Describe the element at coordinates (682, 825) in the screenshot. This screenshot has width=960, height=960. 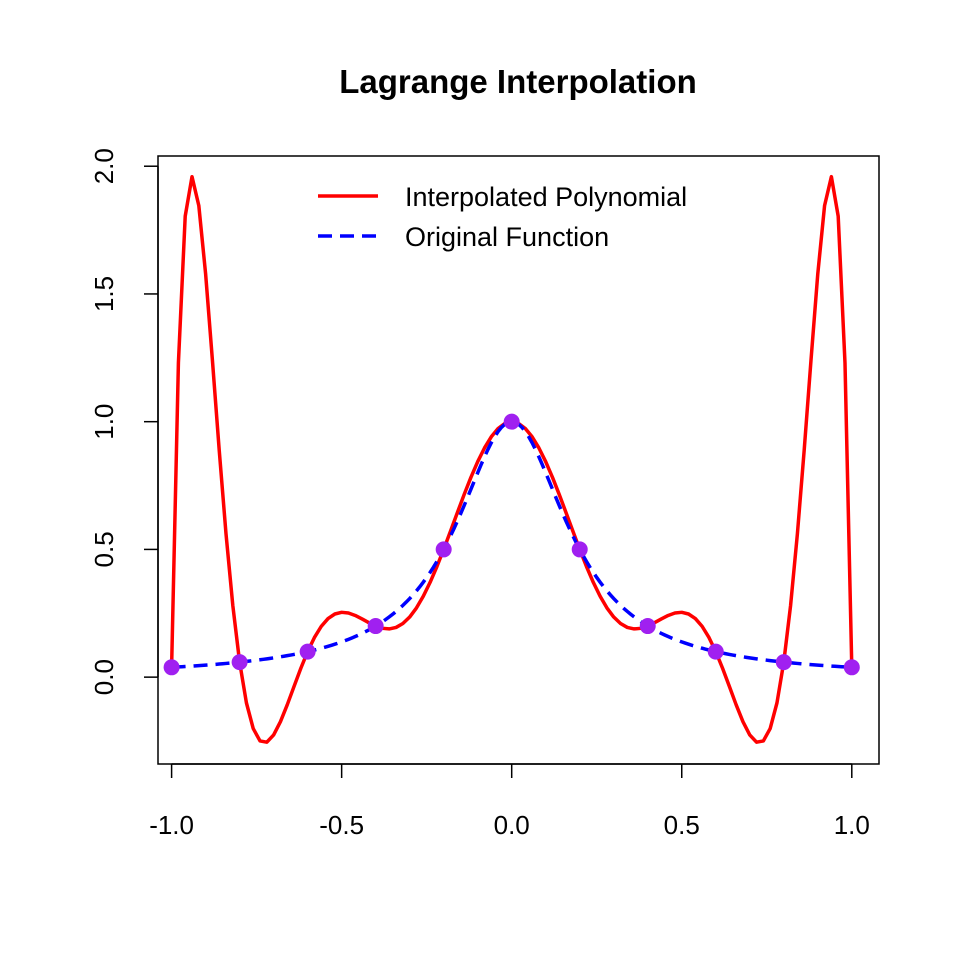
I see `x-tick-label: 0.5` at that location.